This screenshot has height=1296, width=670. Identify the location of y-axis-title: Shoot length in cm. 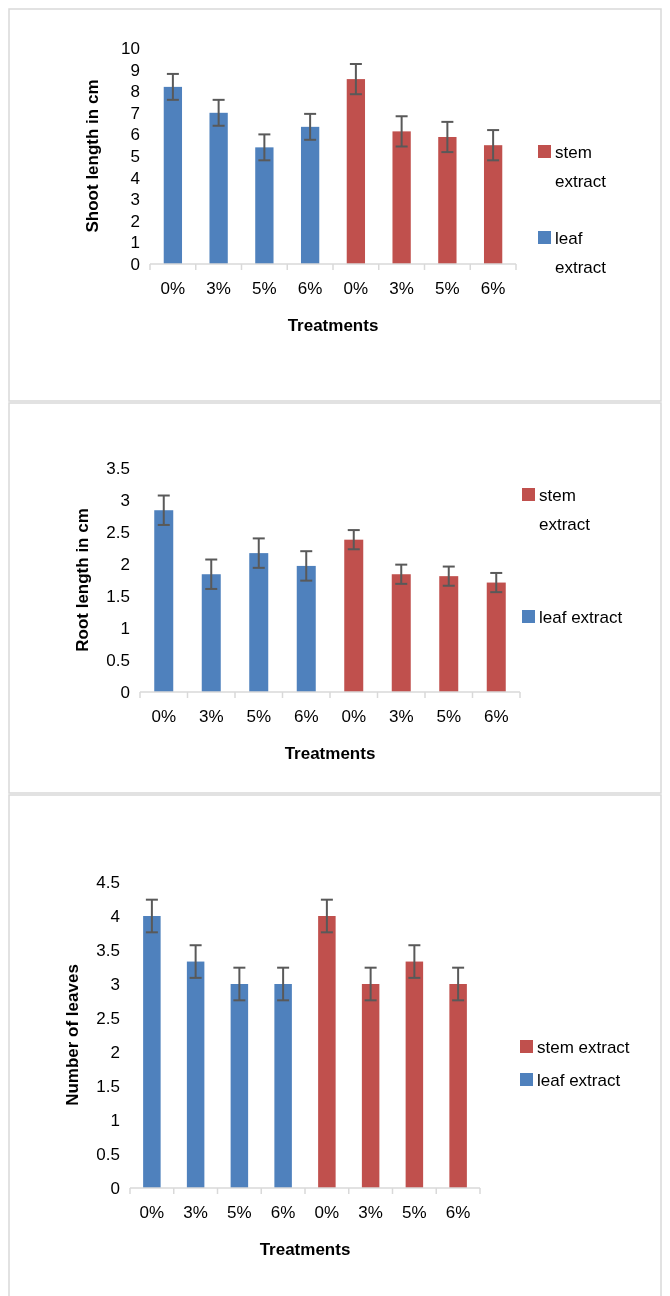
(92, 156).